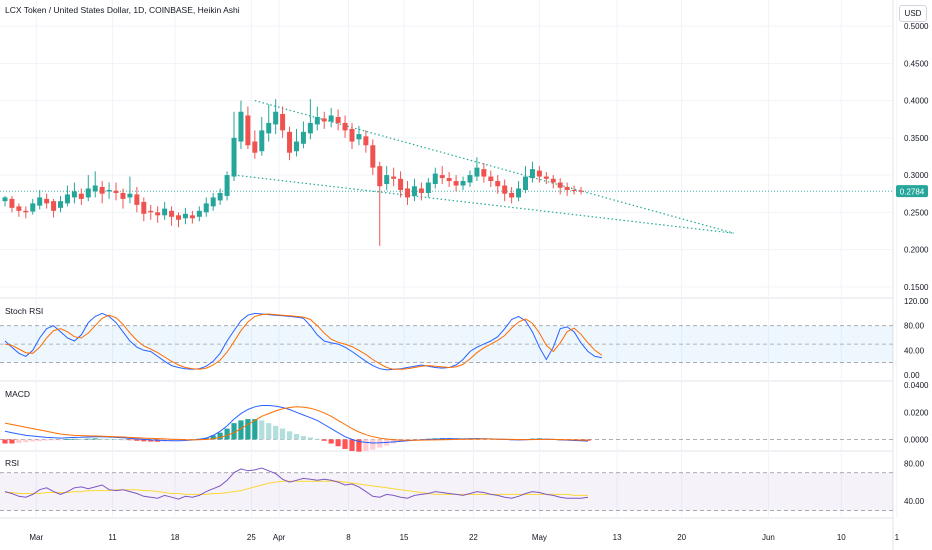  Describe the element at coordinates (483, 204) in the screenshot. I see `trendline` at that location.